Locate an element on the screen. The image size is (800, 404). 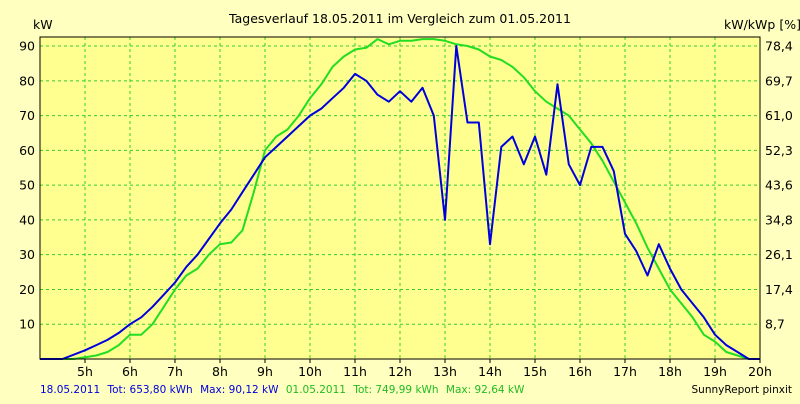
x-tick-label: 16h is located at coordinates (580, 371).